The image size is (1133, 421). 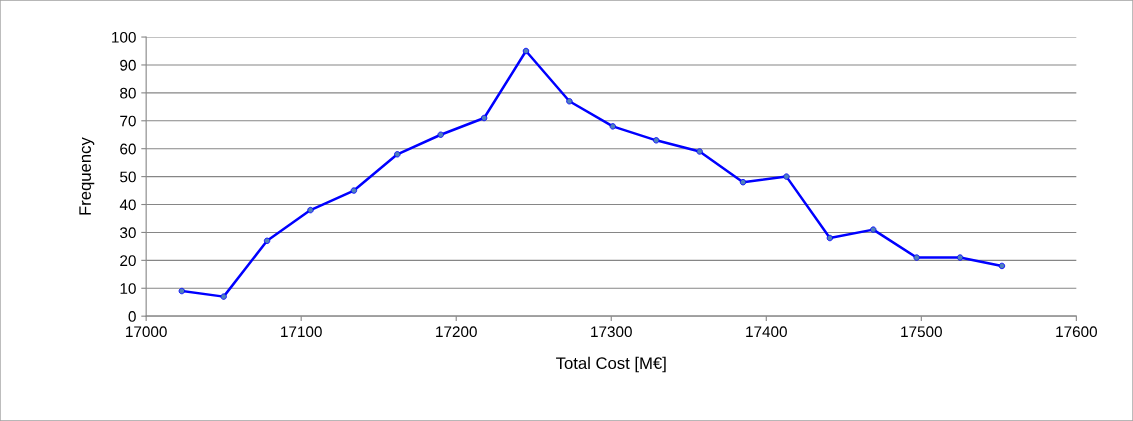 What do you see at coordinates (128, 65) in the screenshot?
I see `y-tick-label: 90` at bounding box center [128, 65].